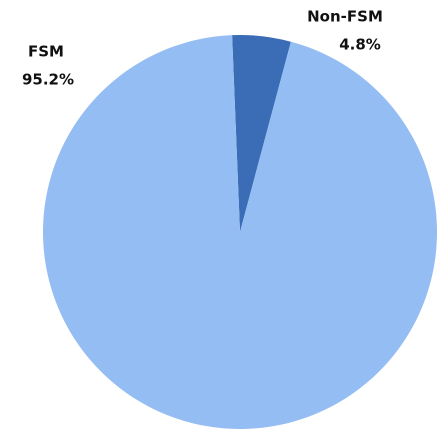 The image size is (445, 429). Describe the element at coordinates (360, 45) in the screenshot. I see `slice-value-label: 4.8%` at that location.